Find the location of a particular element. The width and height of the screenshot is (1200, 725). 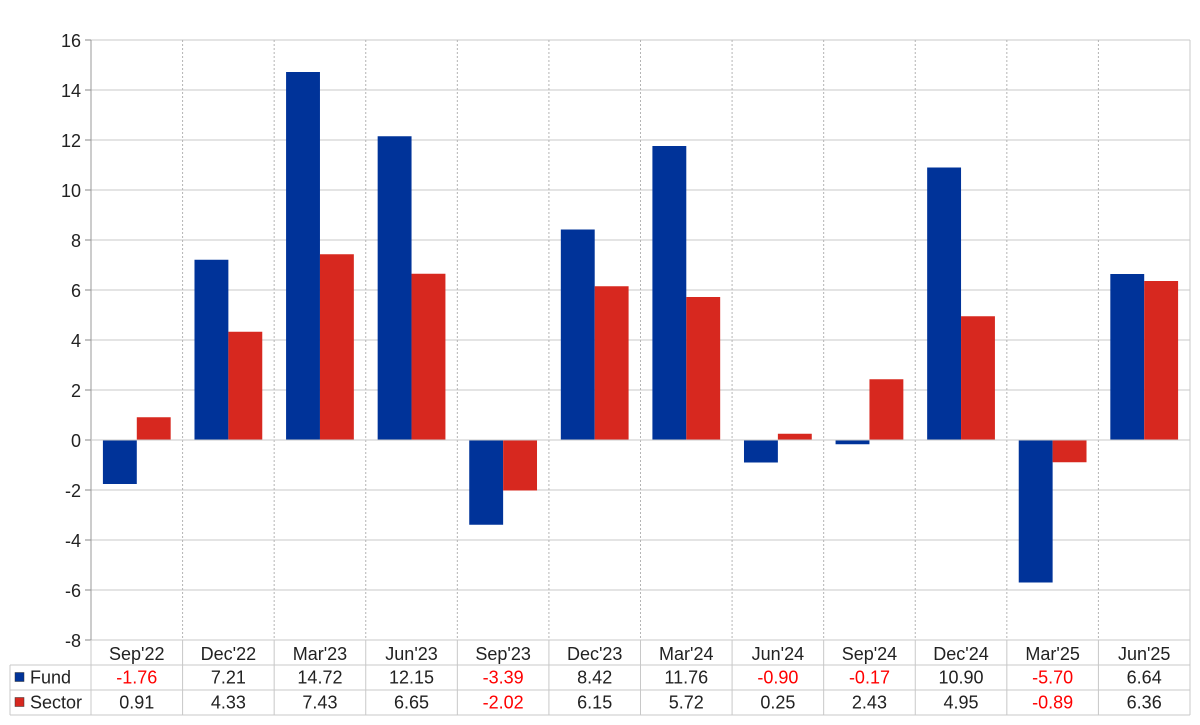

y-tick-label: 16 is located at coordinates (71, 41).